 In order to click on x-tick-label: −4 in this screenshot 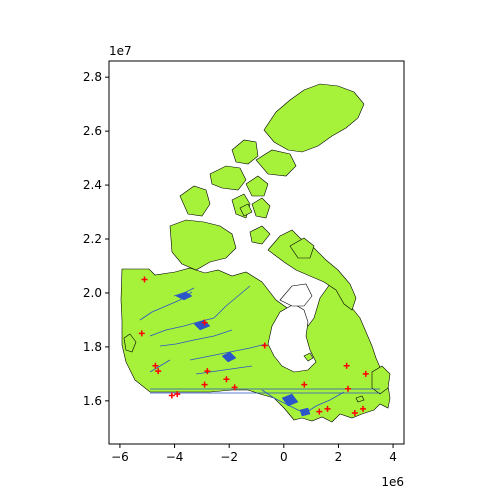, I will do `click(175, 457)`.